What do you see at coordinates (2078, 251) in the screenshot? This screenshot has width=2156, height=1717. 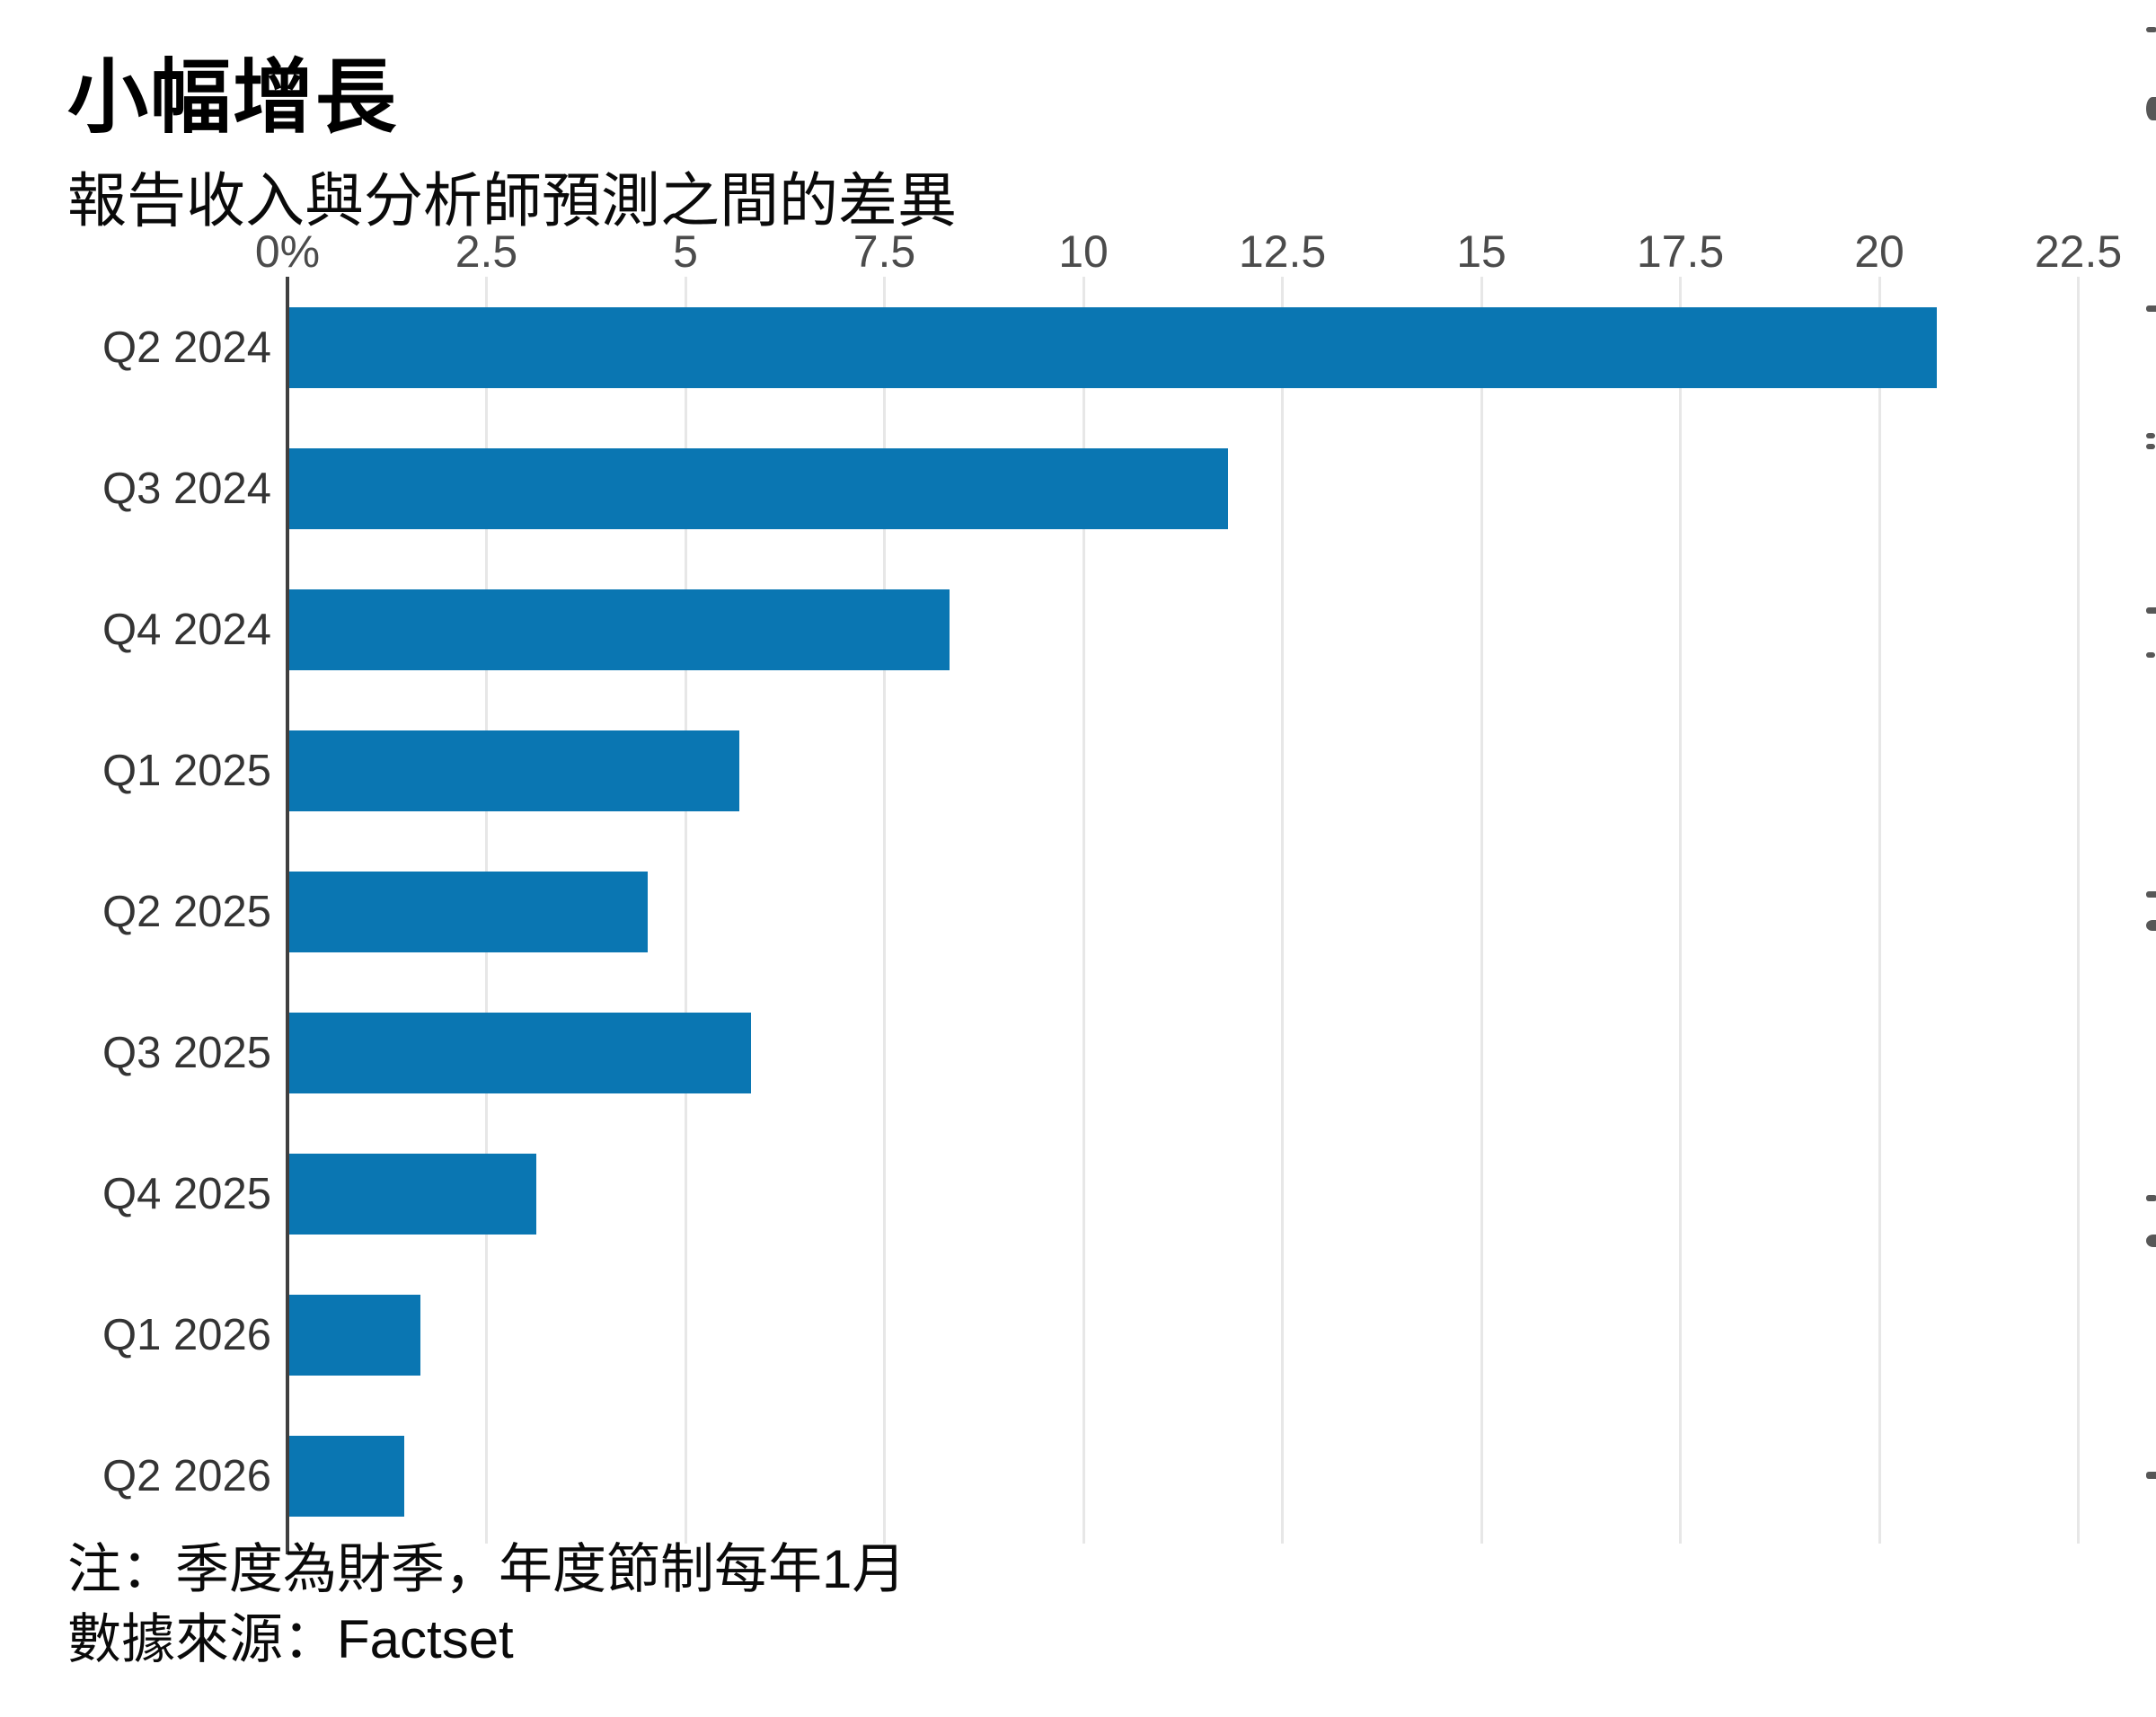 I see `x-tick-label: 22.5` at bounding box center [2078, 251].